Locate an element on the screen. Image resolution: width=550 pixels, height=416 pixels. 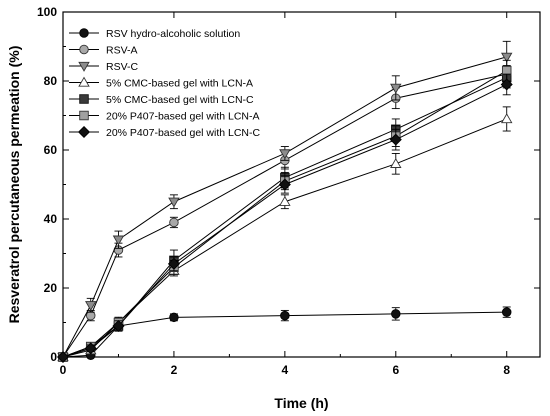
x-tick-label: 0 is located at coordinates (63, 370).